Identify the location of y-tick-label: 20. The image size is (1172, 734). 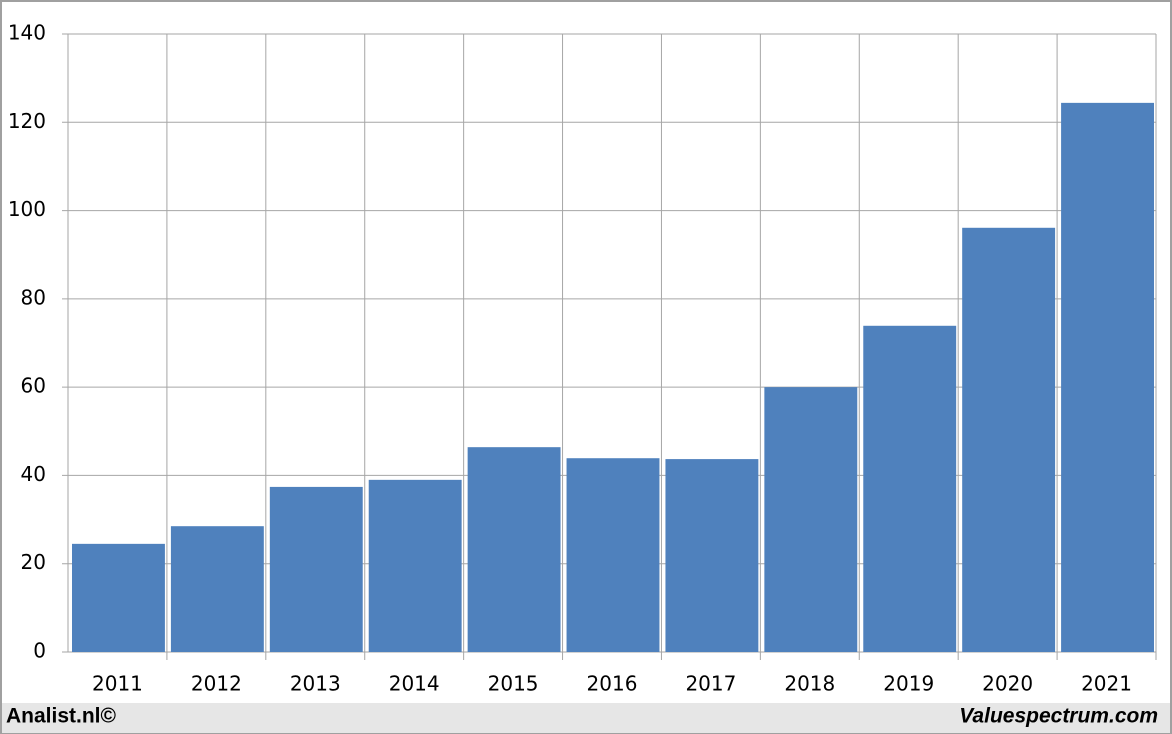
(33, 562).